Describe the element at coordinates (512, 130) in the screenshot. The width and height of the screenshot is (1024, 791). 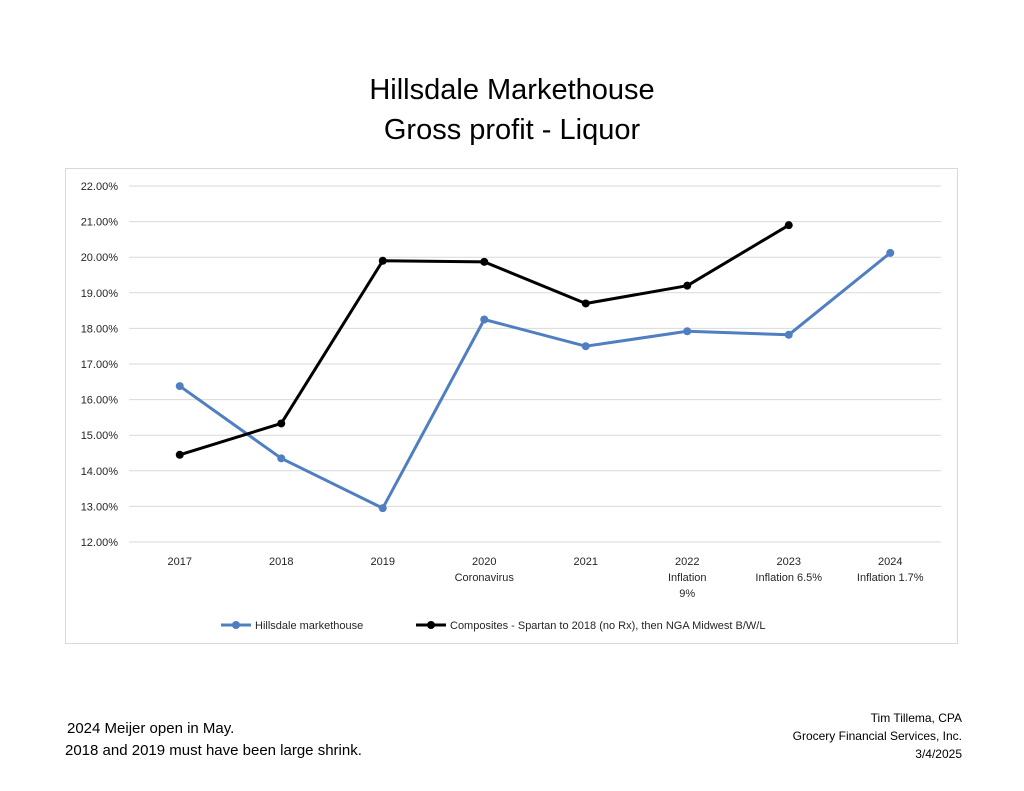
I see `chart-title-line-2: Gross profit - Liquor` at that location.